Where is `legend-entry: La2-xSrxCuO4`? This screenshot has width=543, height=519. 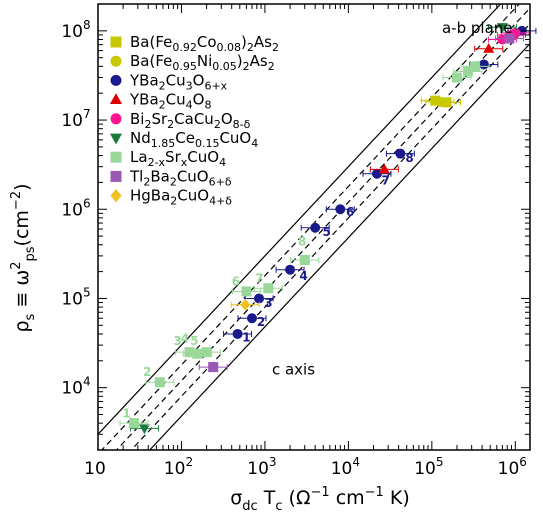
legend-entry: La2-xSrxCuO4 is located at coordinates (168, 158).